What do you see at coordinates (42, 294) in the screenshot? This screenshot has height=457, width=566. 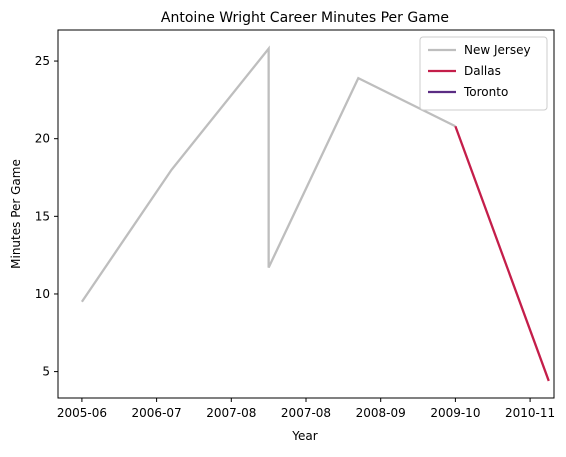 I see `y-tick-label: 10` at bounding box center [42, 294].